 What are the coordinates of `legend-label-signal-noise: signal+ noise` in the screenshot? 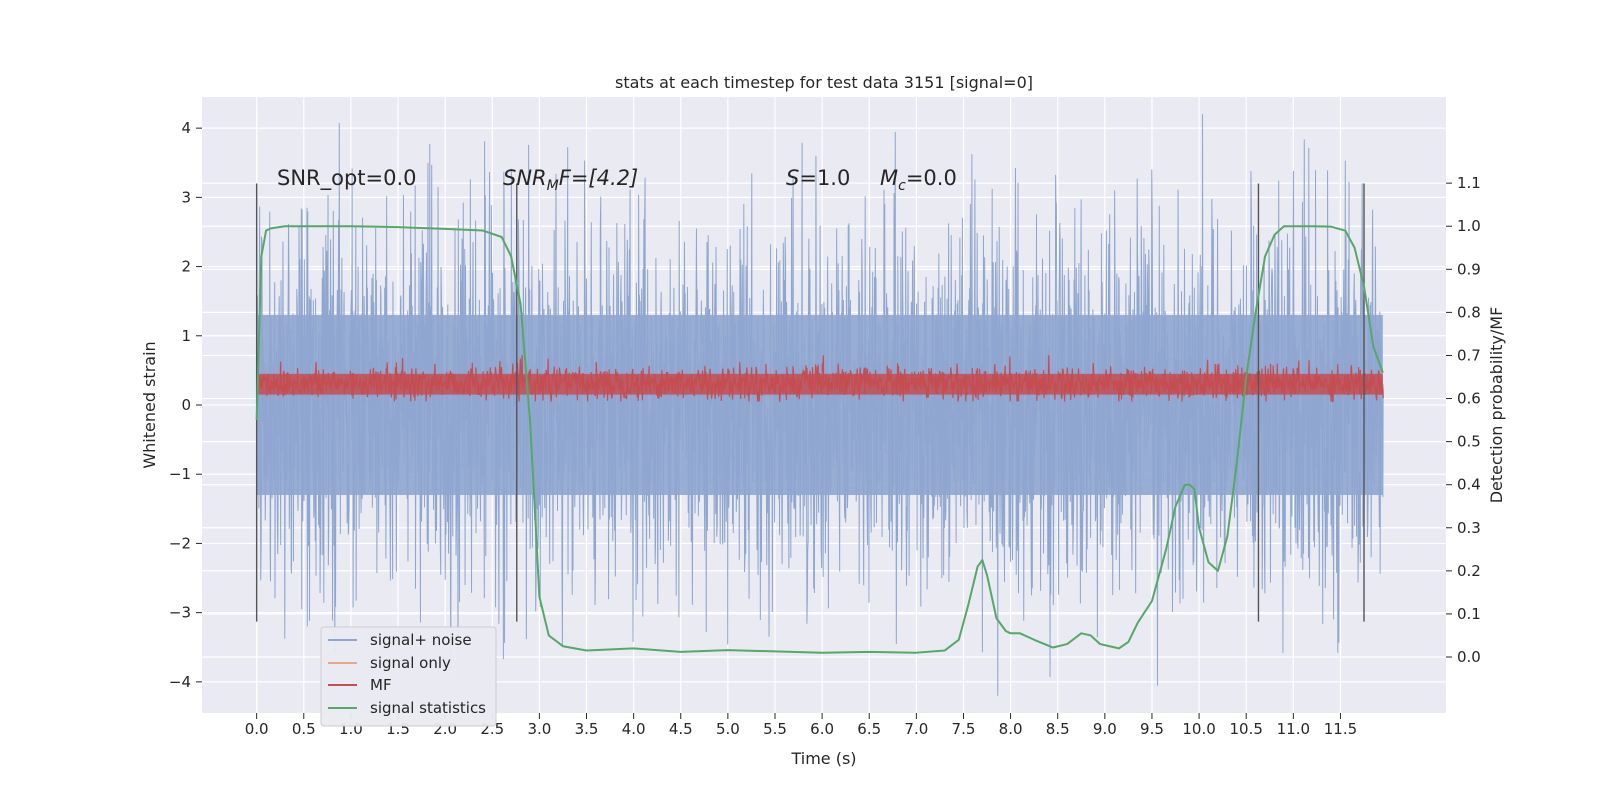 It's located at (421, 640).